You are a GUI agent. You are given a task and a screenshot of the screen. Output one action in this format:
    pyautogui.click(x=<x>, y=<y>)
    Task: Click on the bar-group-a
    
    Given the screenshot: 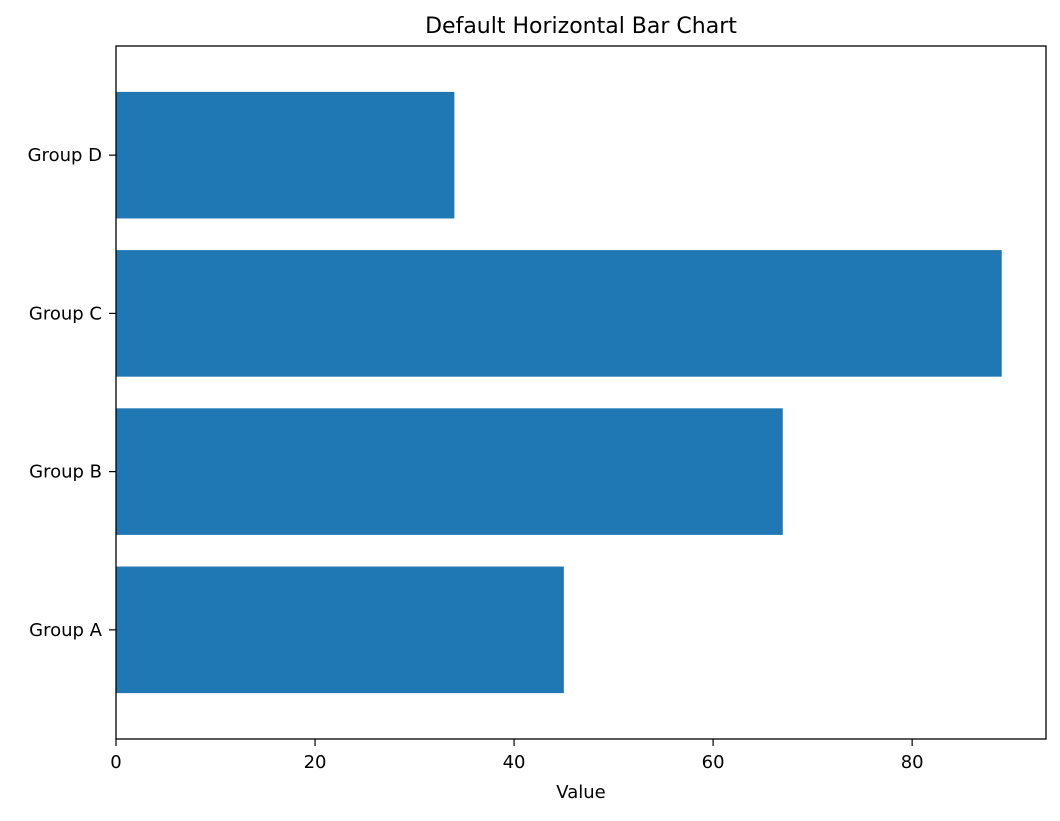 What is the action you would take?
    pyautogui.click(x=340, y=630)
    